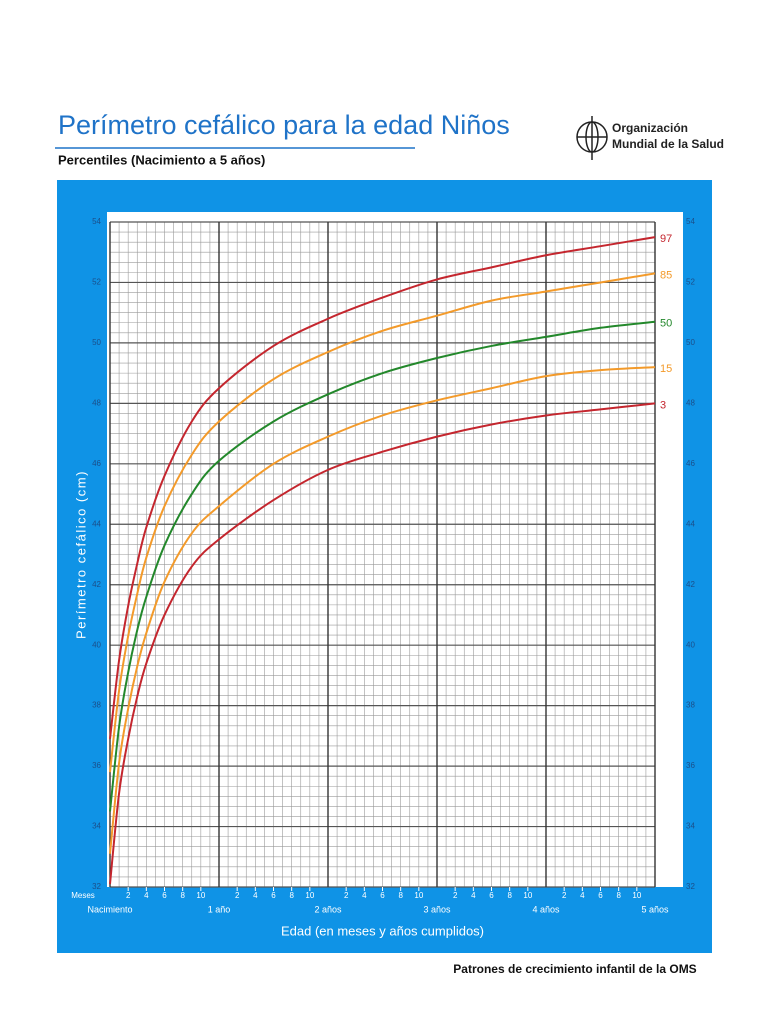 The image size is (768, 1024). I want to click on logo-text: Organización, so click(650, 128).